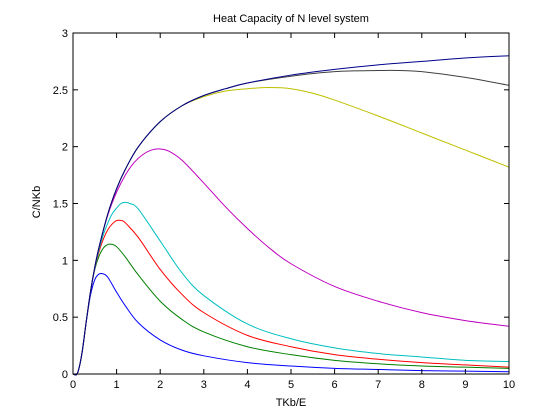 This screenshot has width=560, height=420. What do you see at coordinates (247, 385) in the screenshot?
I see `x-tick-label: 4` at bounding box center [247, 385].